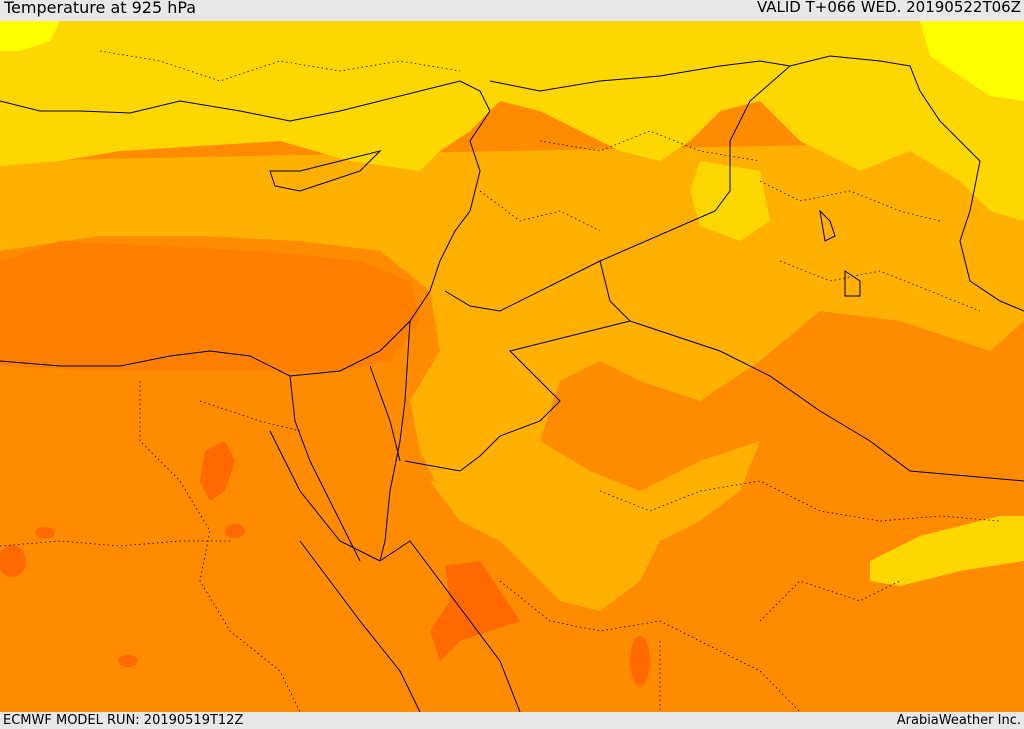 The height and width of the screenshot is (729, 1024). Describe the element at coordinates (947, 551) in the screenshot. I see `temp-band-yellow-southeast` at that location.